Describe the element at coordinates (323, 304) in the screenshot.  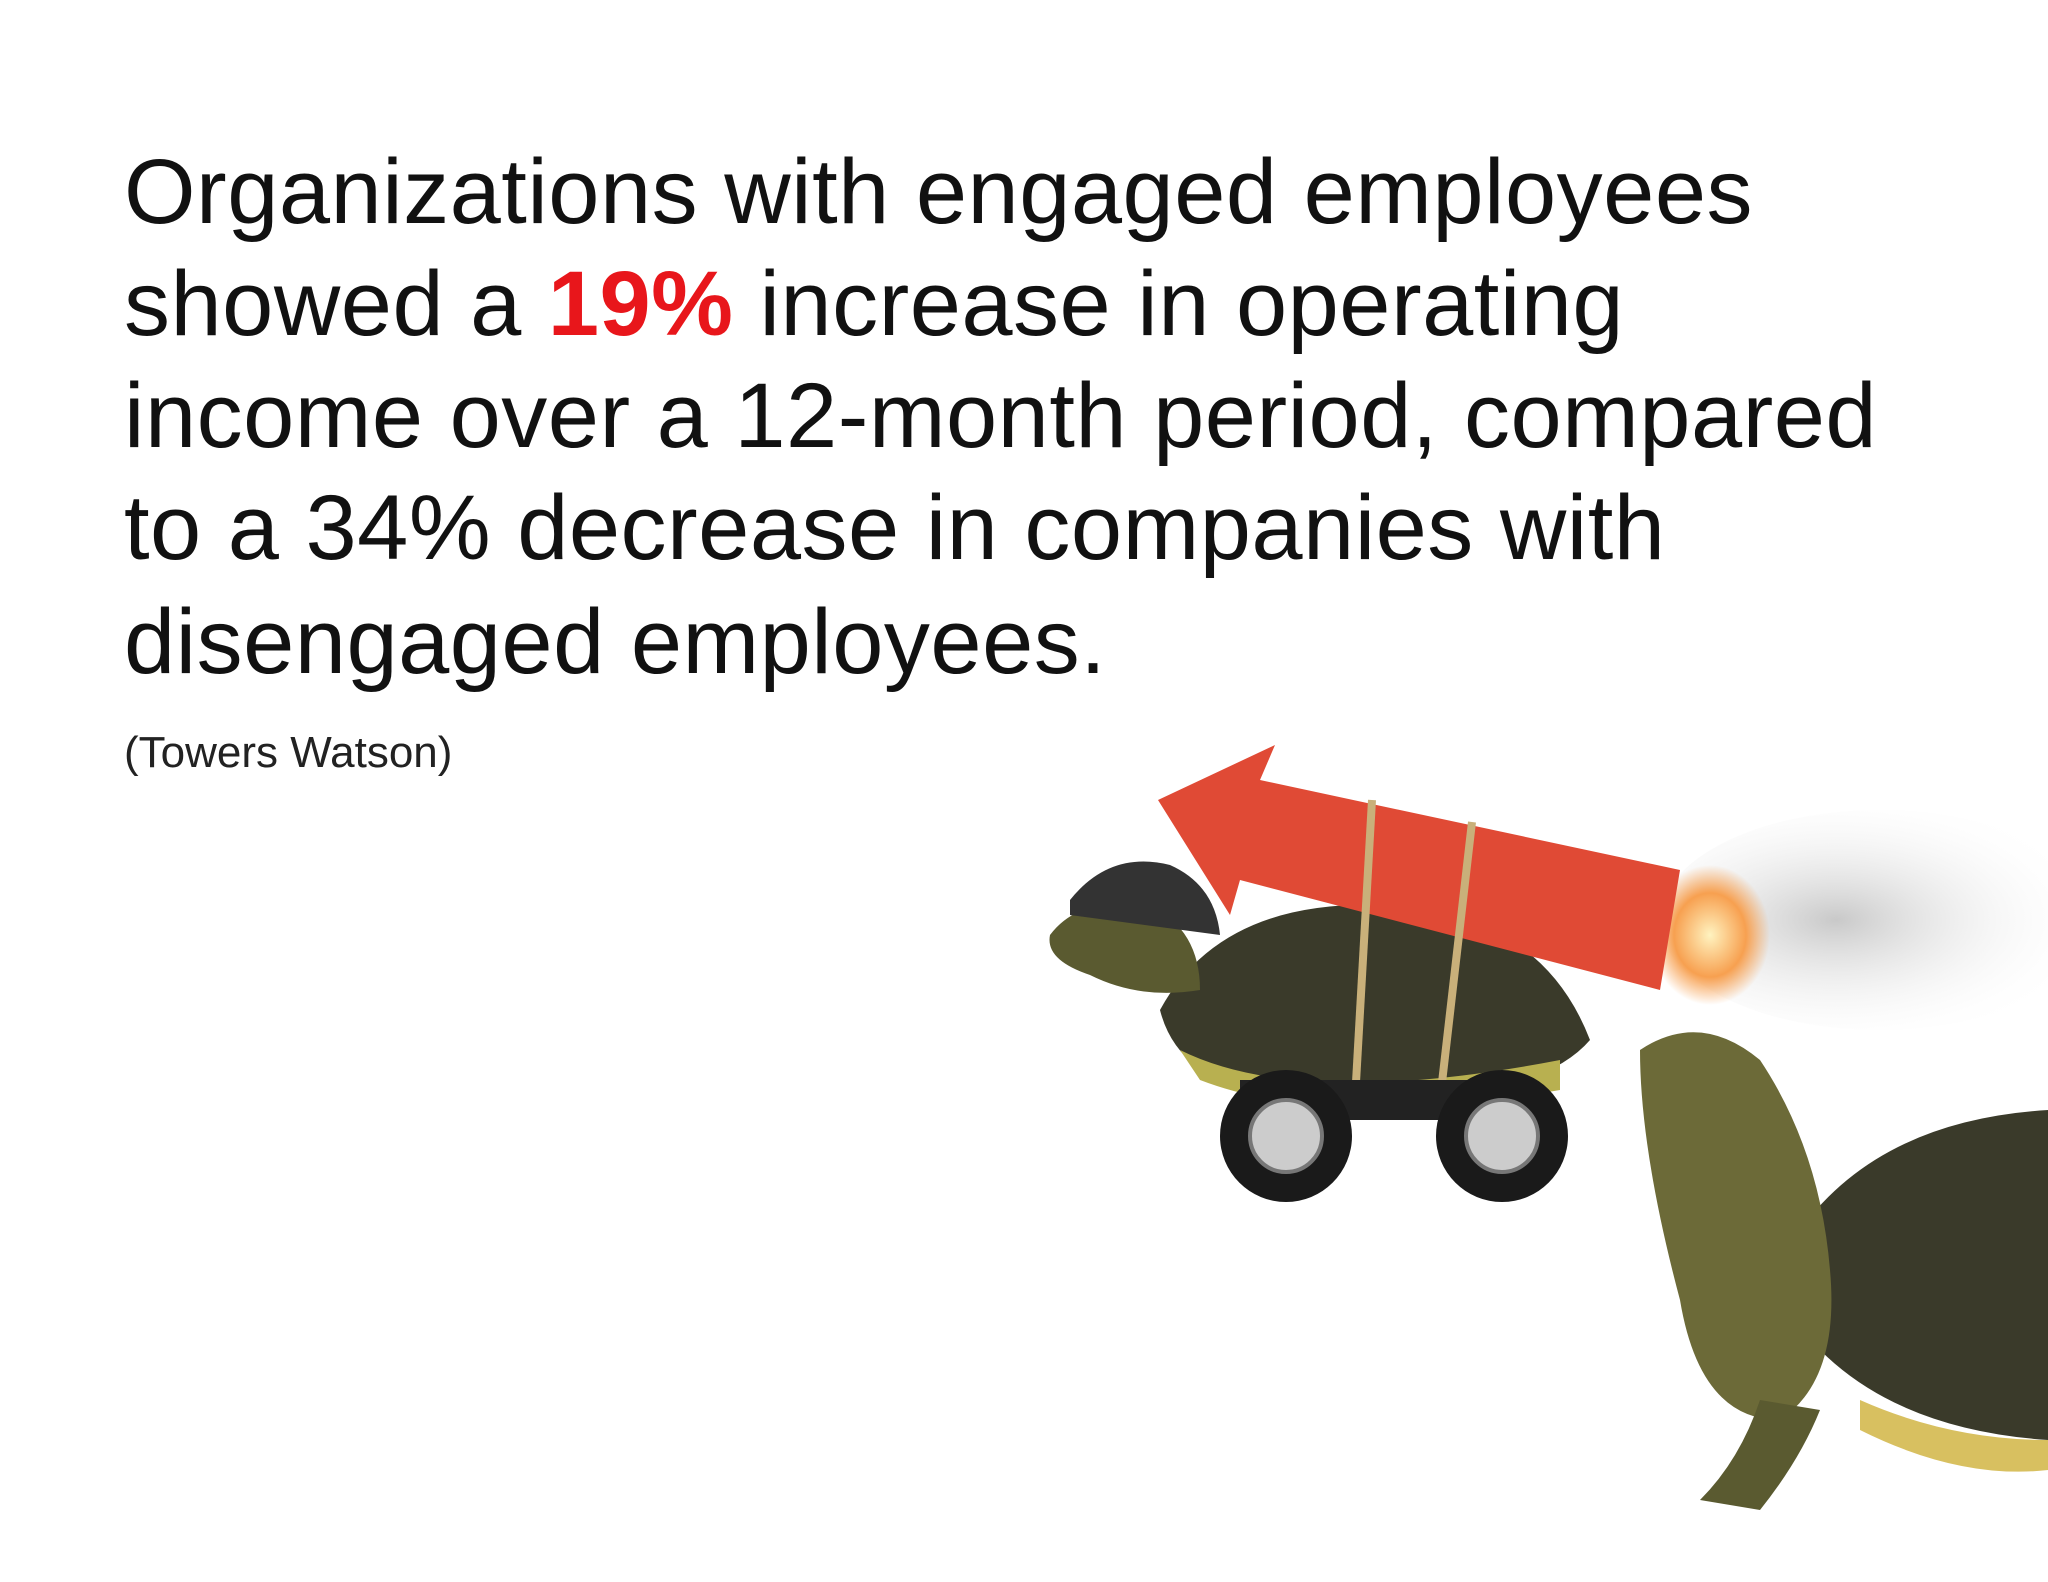
I see `text: showed a` at that location.